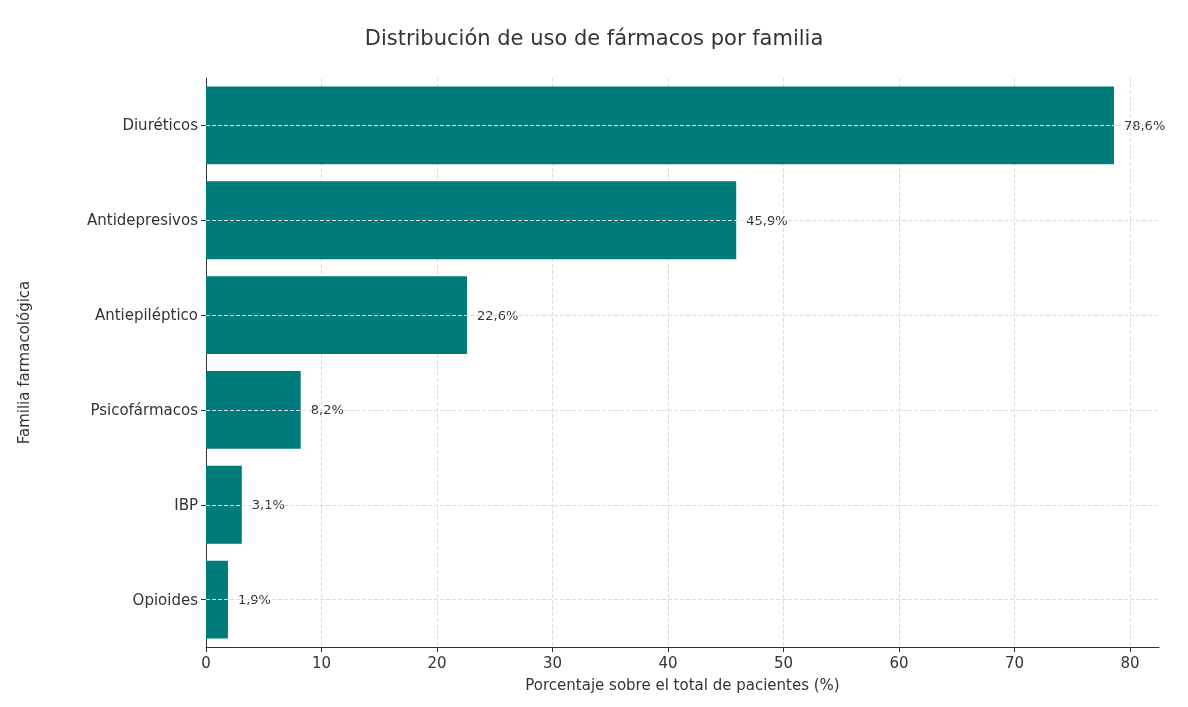  I want to click on y-axis-title: Familia farmacológica, so click(23, 362).